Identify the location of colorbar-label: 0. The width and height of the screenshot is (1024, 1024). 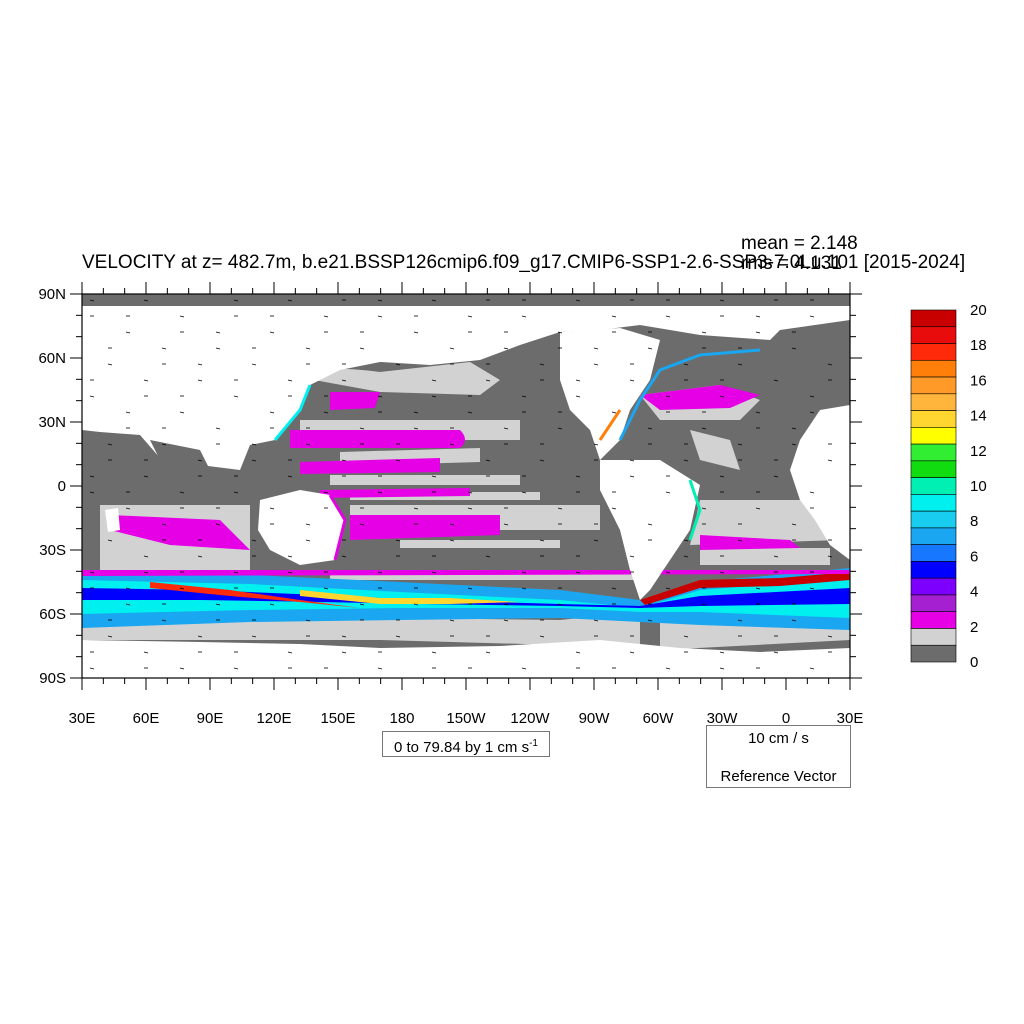
(974, 662).